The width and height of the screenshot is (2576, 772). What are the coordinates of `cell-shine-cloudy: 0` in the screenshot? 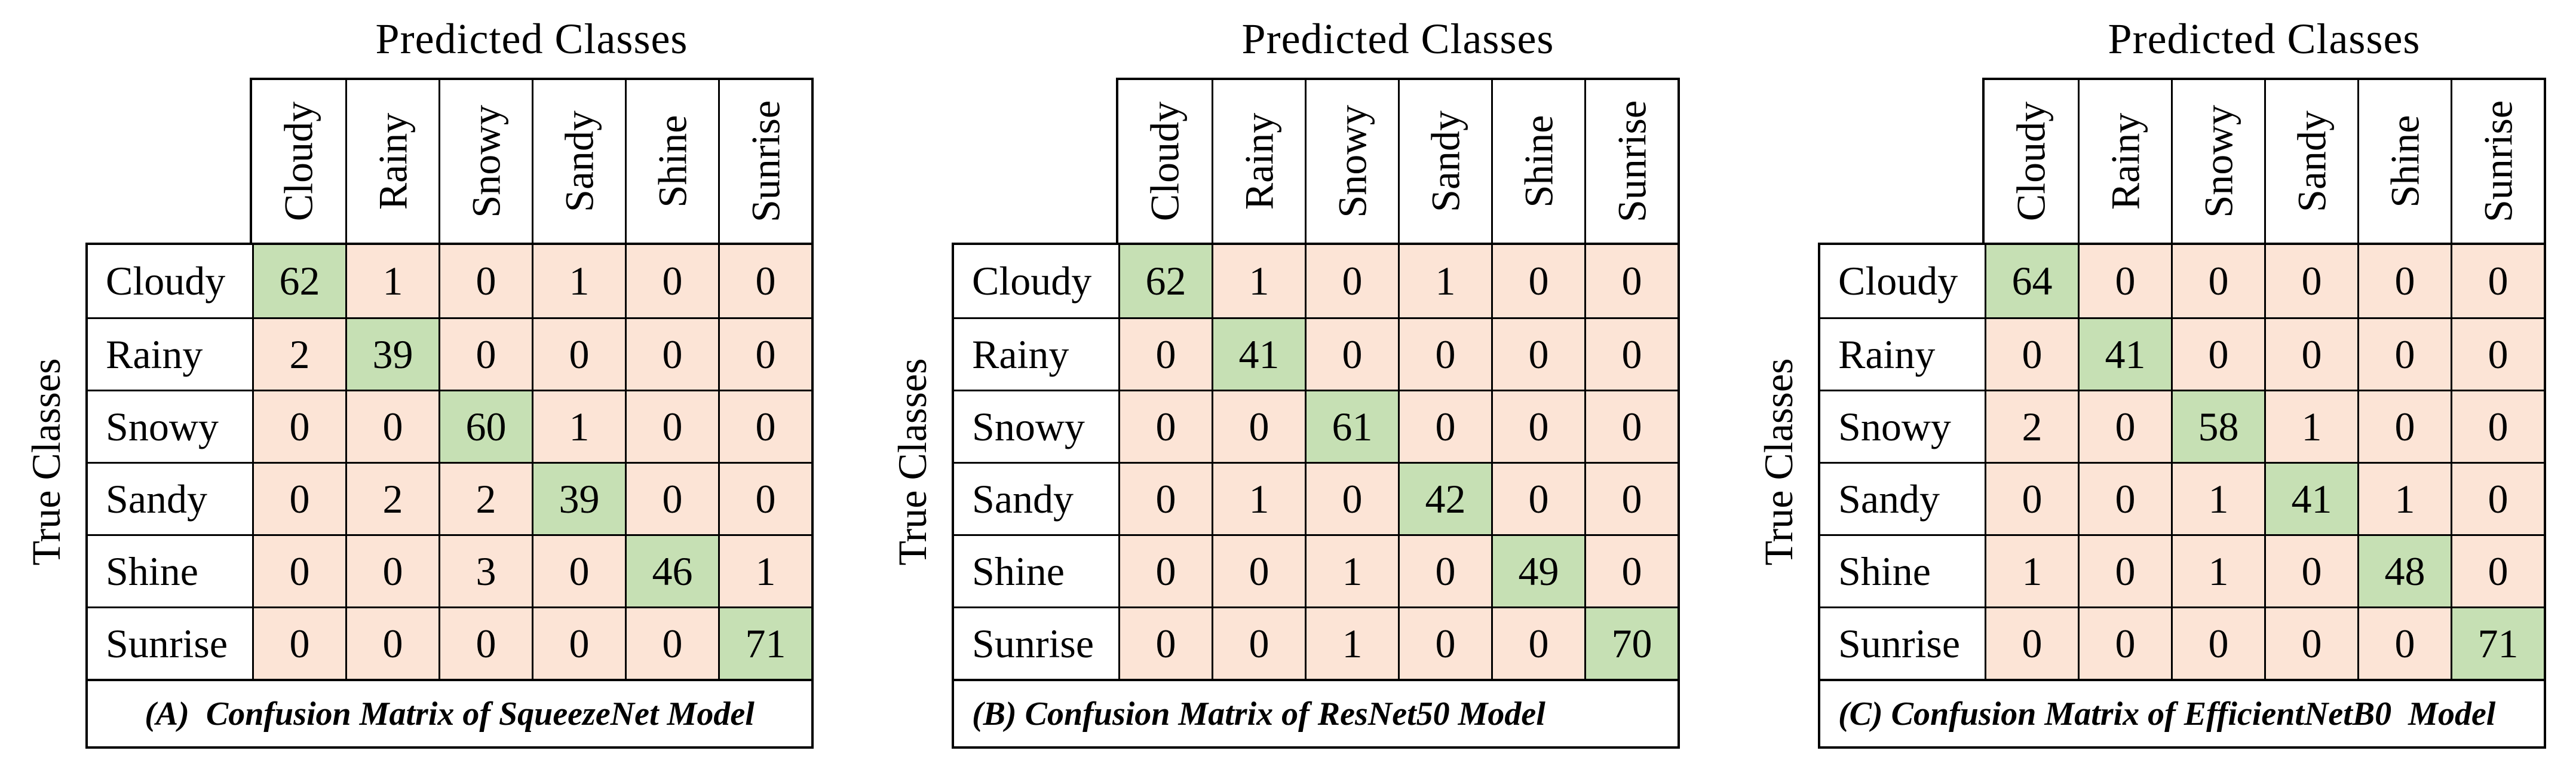 It's located at (1165, 570).